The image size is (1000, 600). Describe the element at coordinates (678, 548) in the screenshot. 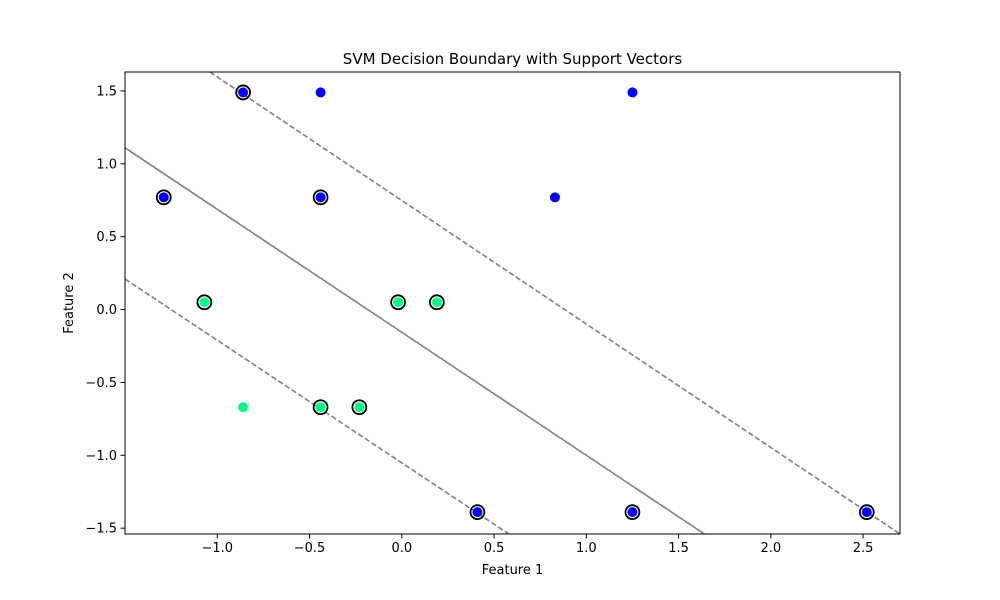

I see `x-tick-label: 1.5` at that location.